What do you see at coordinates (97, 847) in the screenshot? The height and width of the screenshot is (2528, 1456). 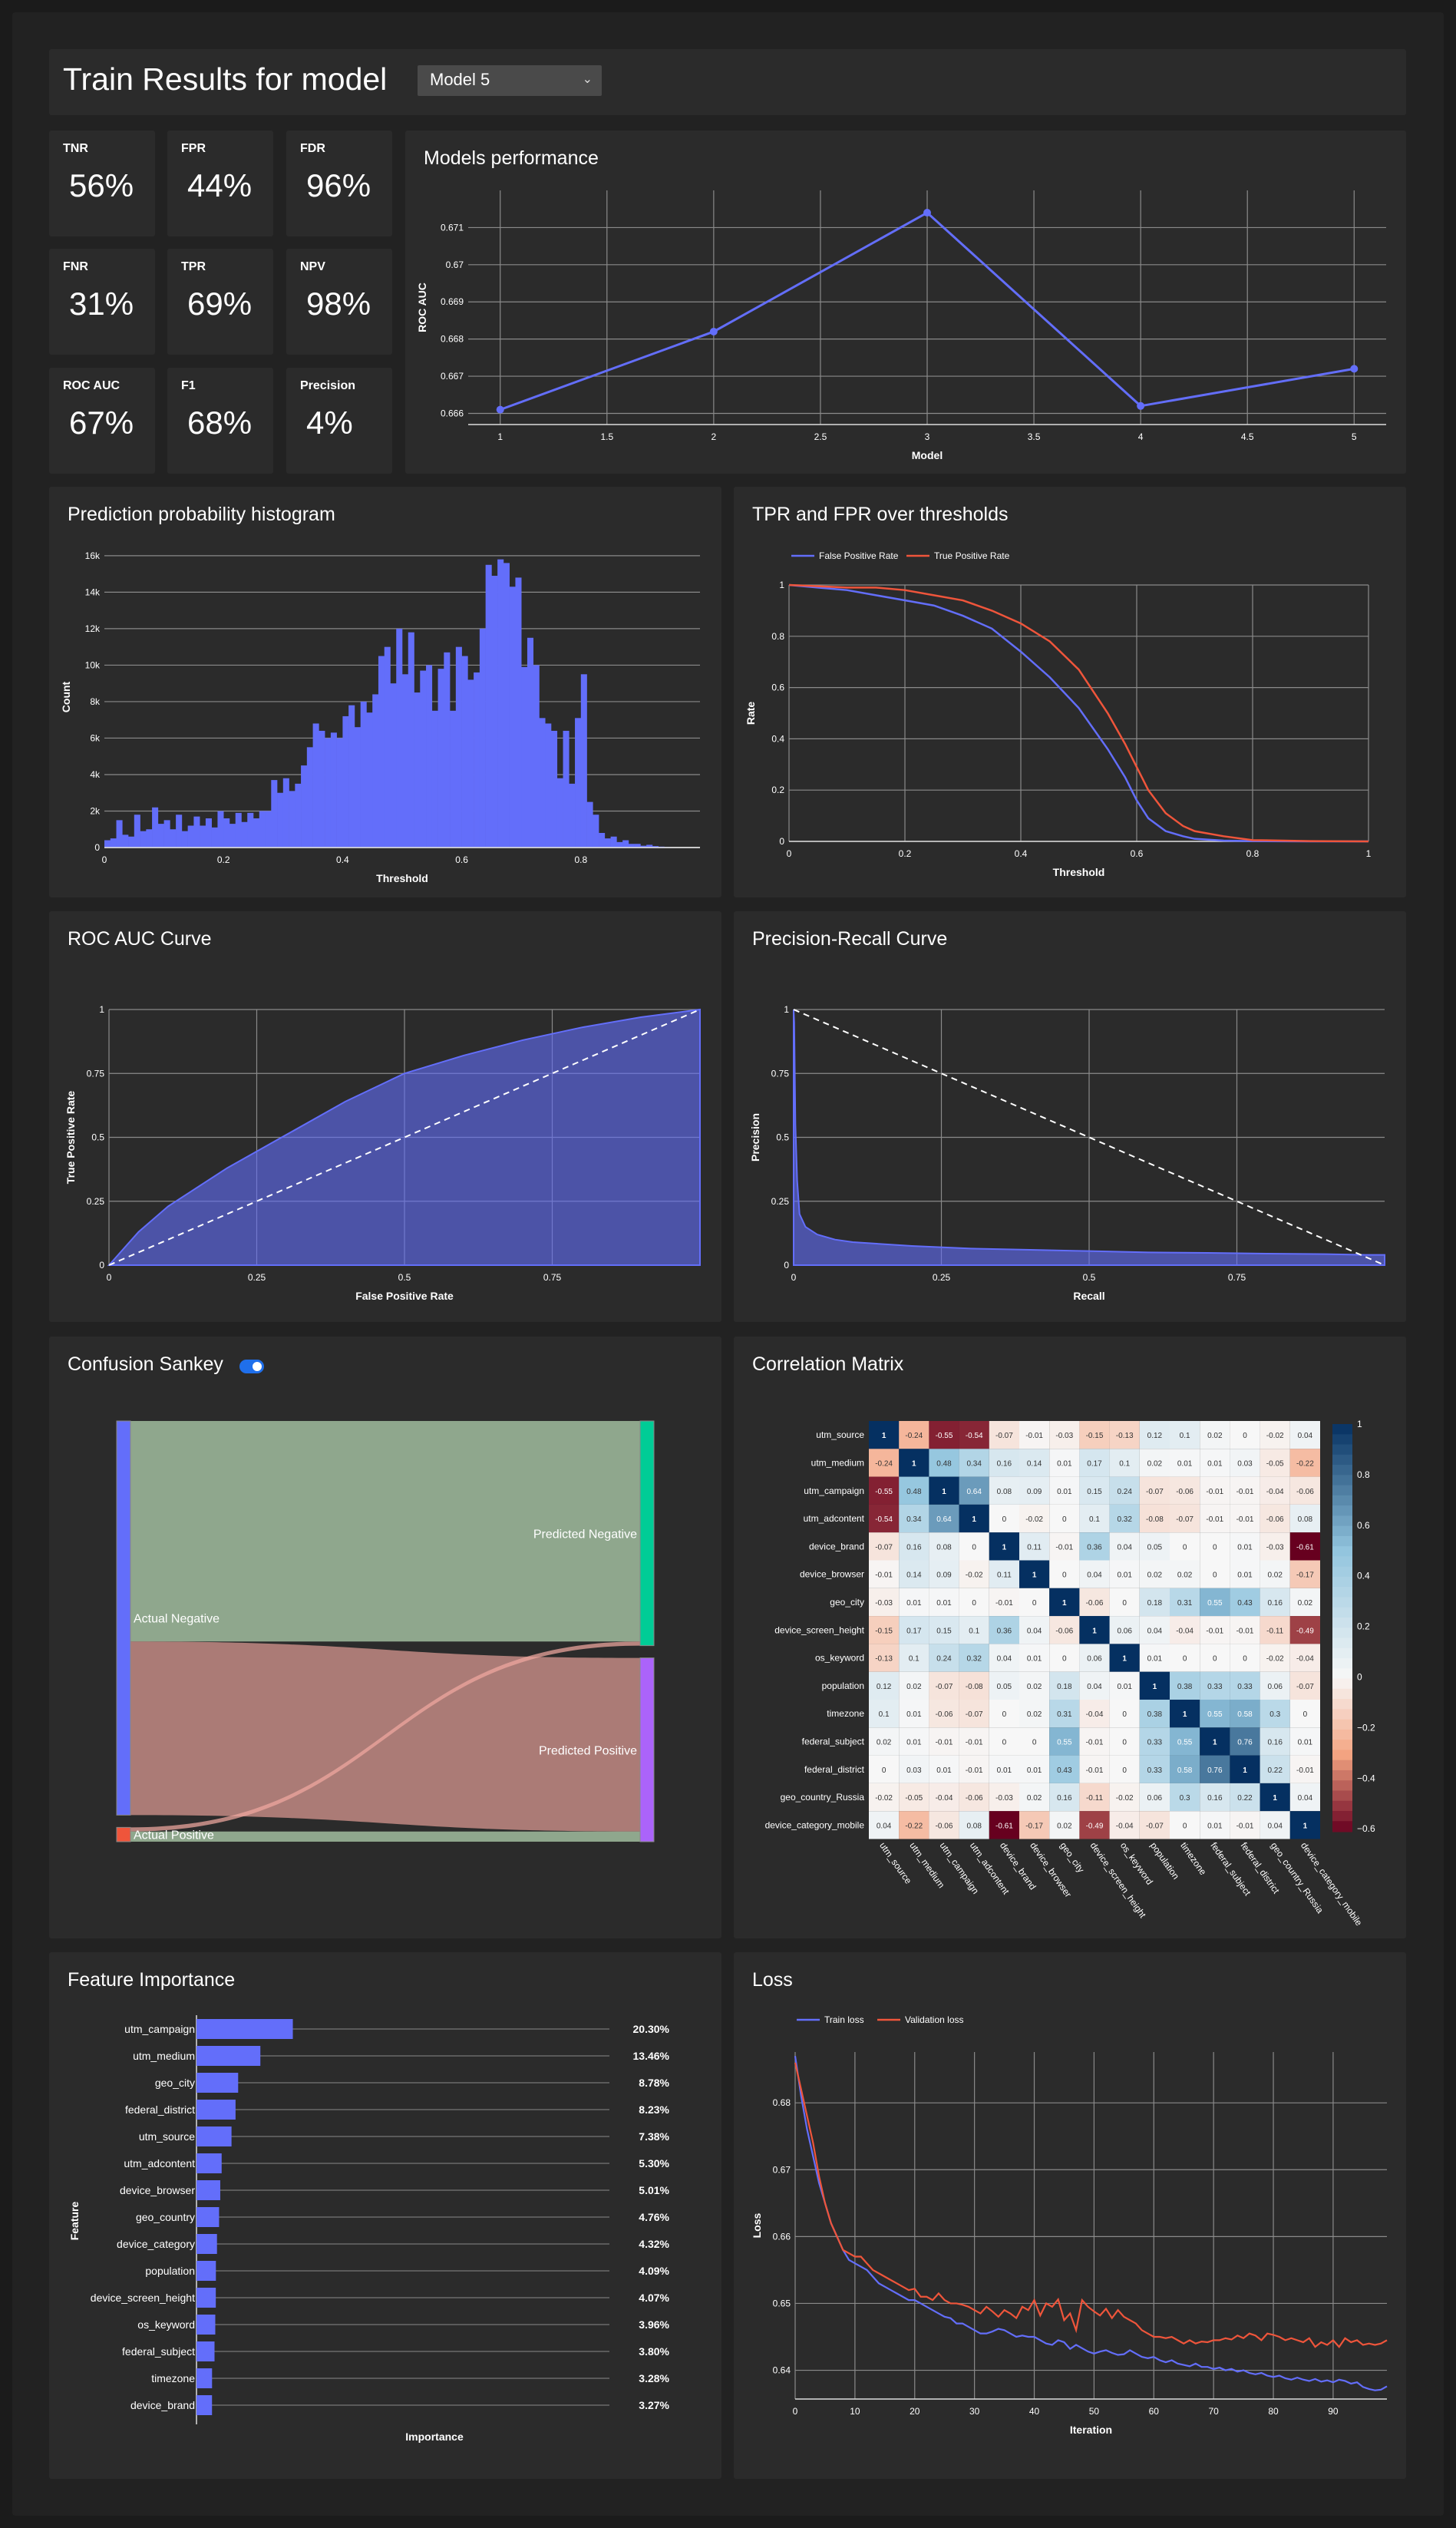 I see `y-tick-label: 0` at bounding box center [97, 847].